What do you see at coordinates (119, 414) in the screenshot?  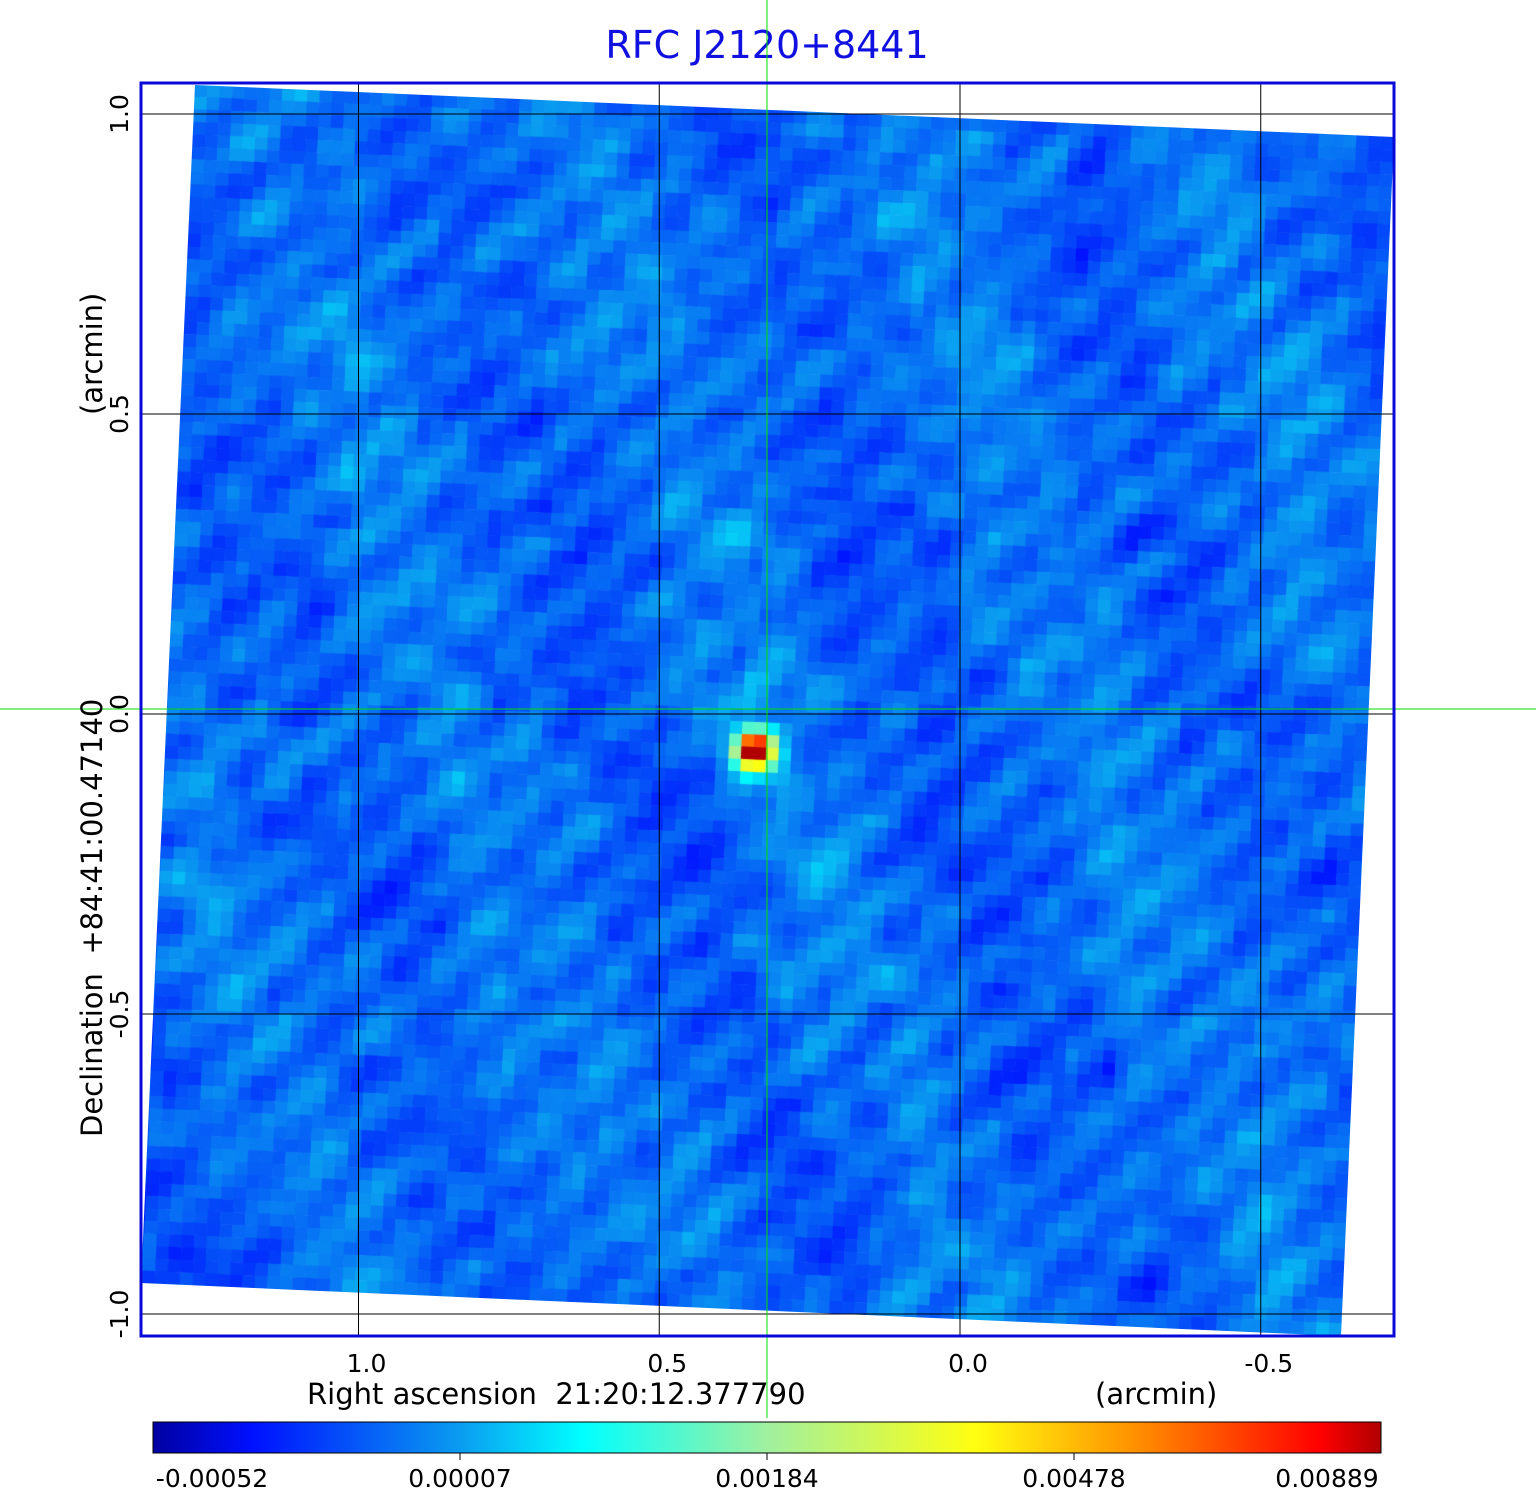 I see `y-tick-label: 0.5` at bounding box center [119, 414].